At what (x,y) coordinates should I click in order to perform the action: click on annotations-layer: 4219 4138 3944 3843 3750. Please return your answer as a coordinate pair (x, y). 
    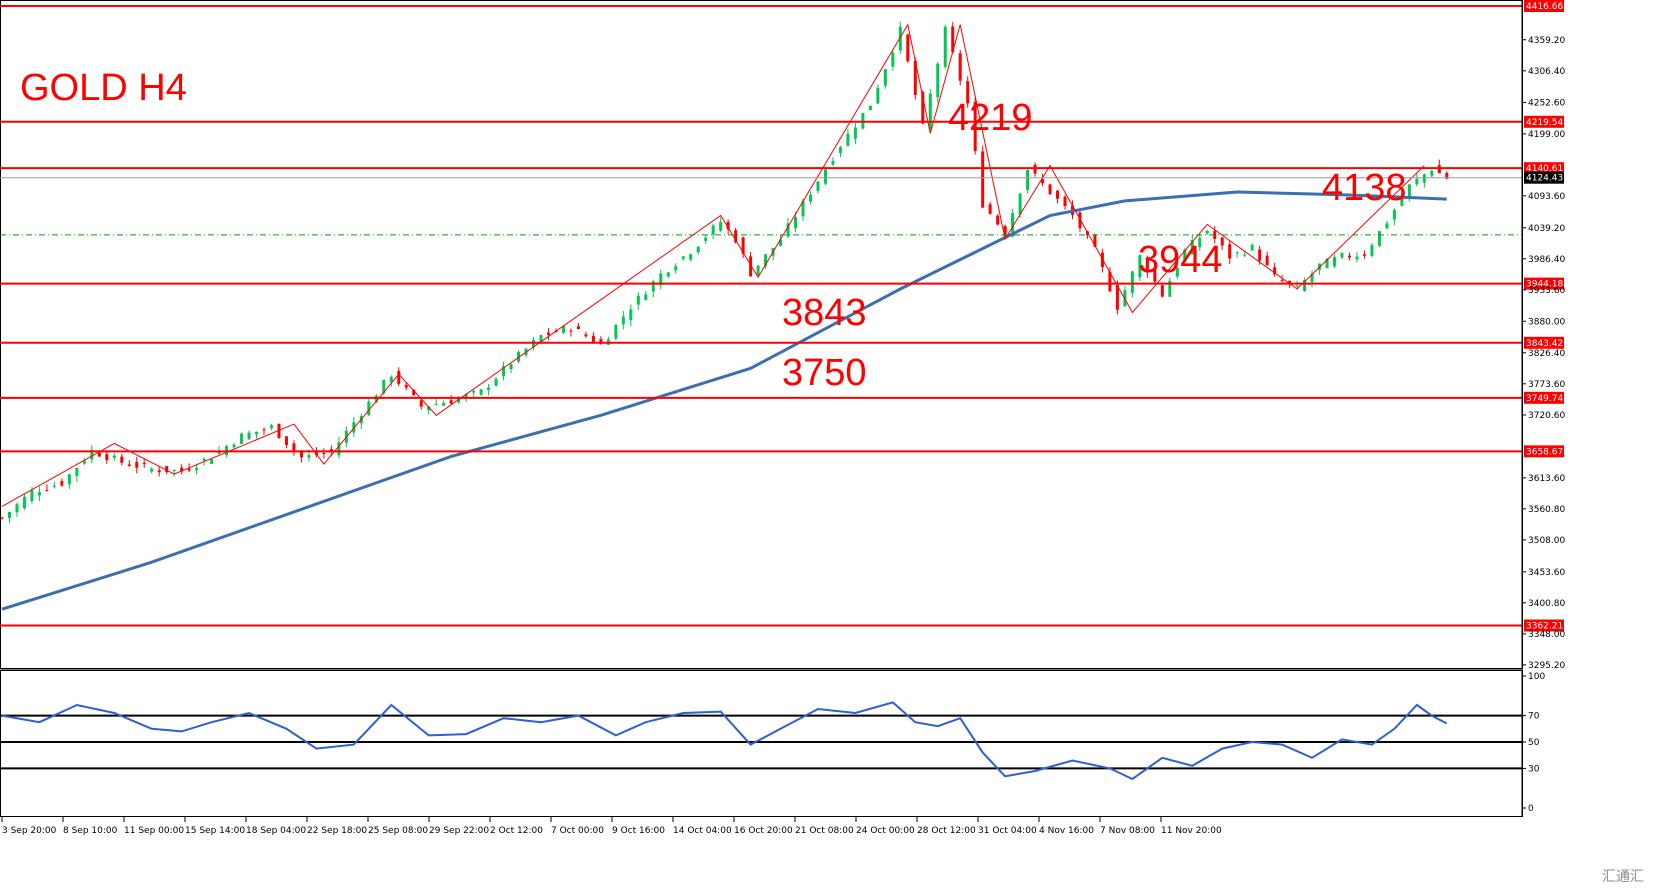
    Looking at the image, I should click on (1094, 245).